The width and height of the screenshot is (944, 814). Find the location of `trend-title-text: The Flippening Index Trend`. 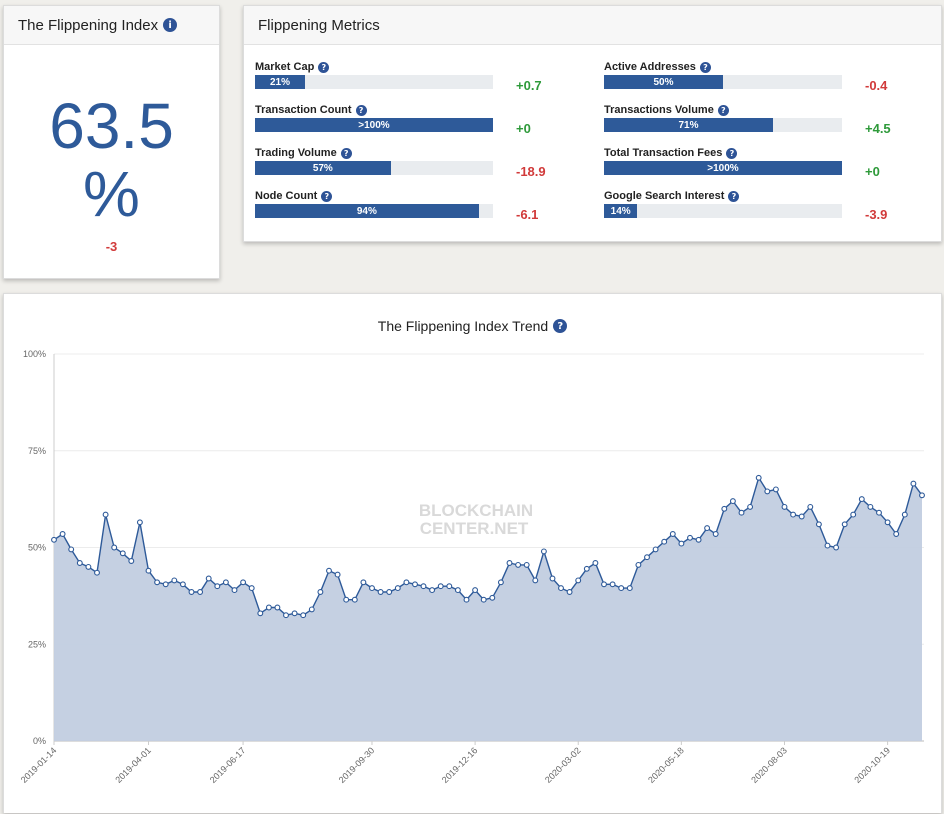

trend-title-text: The Flippening Index Trend is located at coordinates (463, 326).